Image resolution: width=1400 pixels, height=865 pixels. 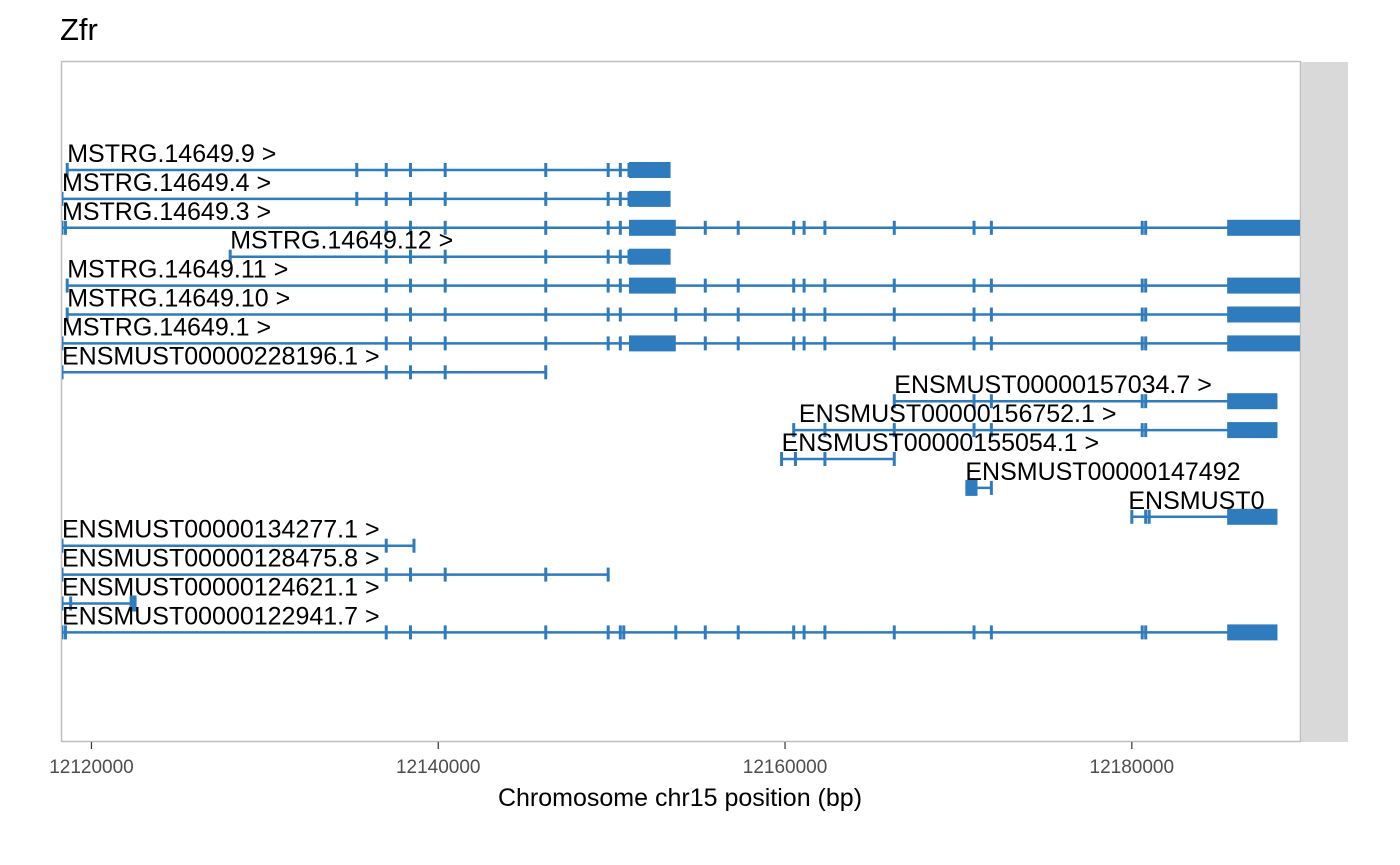 What do you see at coordinates (221, 616) in the screenshot?
I see `transcript-label: ENSMUST00000122941.7 >` at bounding box center [221, 616].